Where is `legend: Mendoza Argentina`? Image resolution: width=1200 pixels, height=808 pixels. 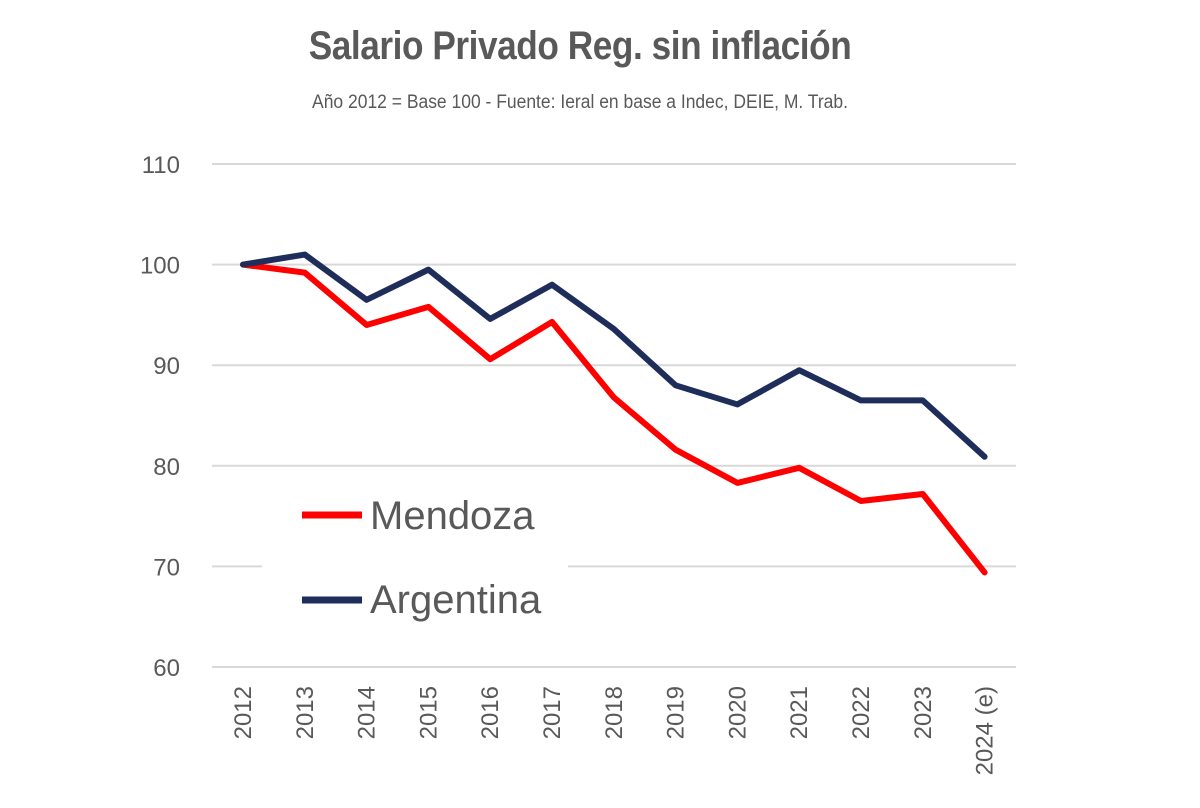 legend: Mendoza Argentina is located at coordinates (415, 559).